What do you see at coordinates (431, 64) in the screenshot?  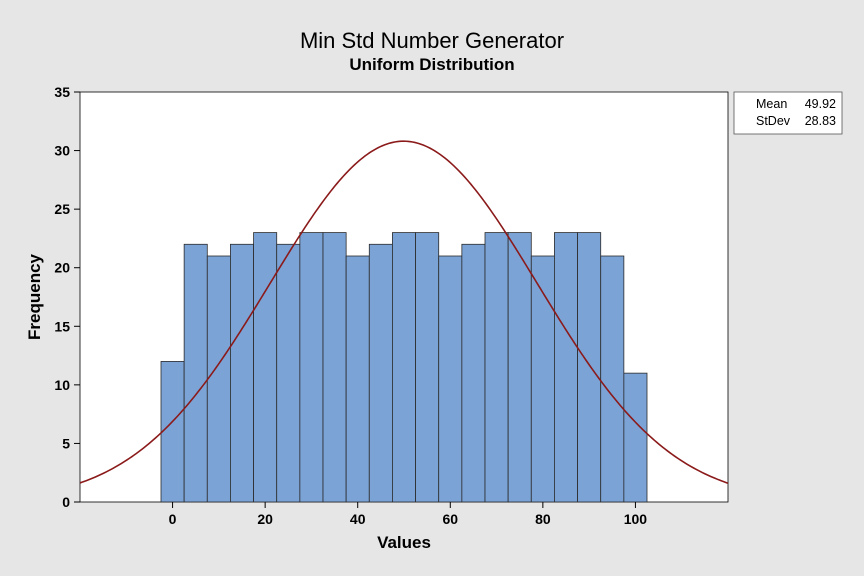 I see `chart-subtitle: Uniform Distribution` at bounding box center [431, 64].